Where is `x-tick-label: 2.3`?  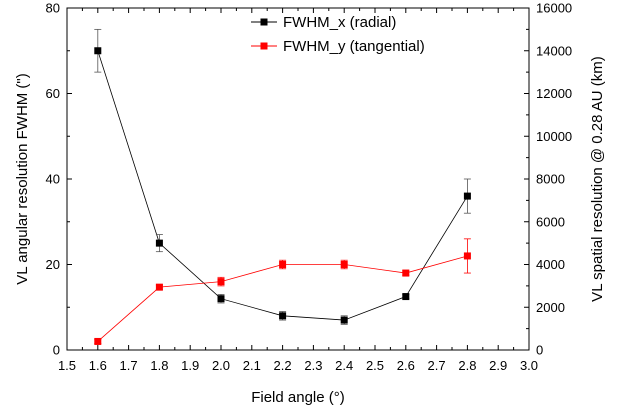
x-tick-label: 2.3 is located at coordinates (313, 365).